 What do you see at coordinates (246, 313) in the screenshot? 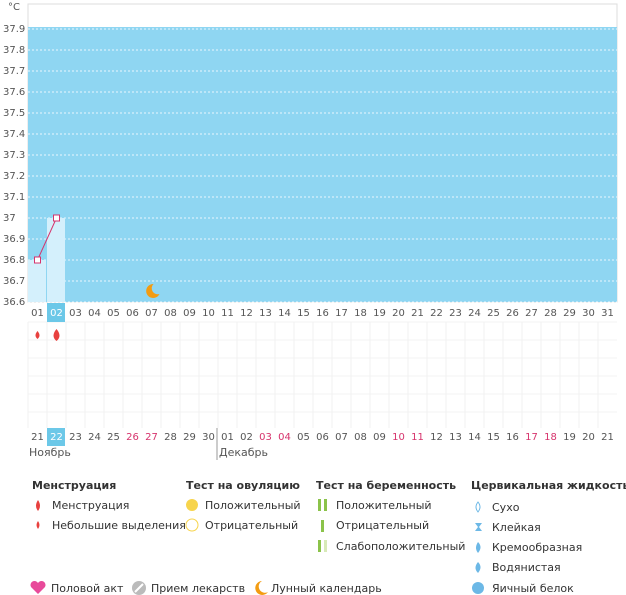
I see `x-tick-label: 12` at bounding box center [246, 313].